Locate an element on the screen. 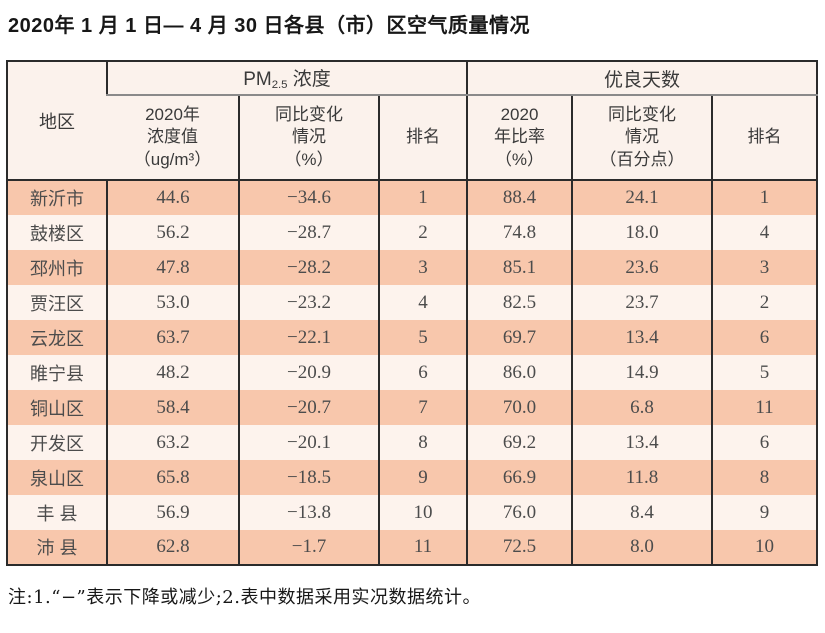 The image size is (825, 633). good-change-cell: 14.9 is located at coordinates (641, 372).